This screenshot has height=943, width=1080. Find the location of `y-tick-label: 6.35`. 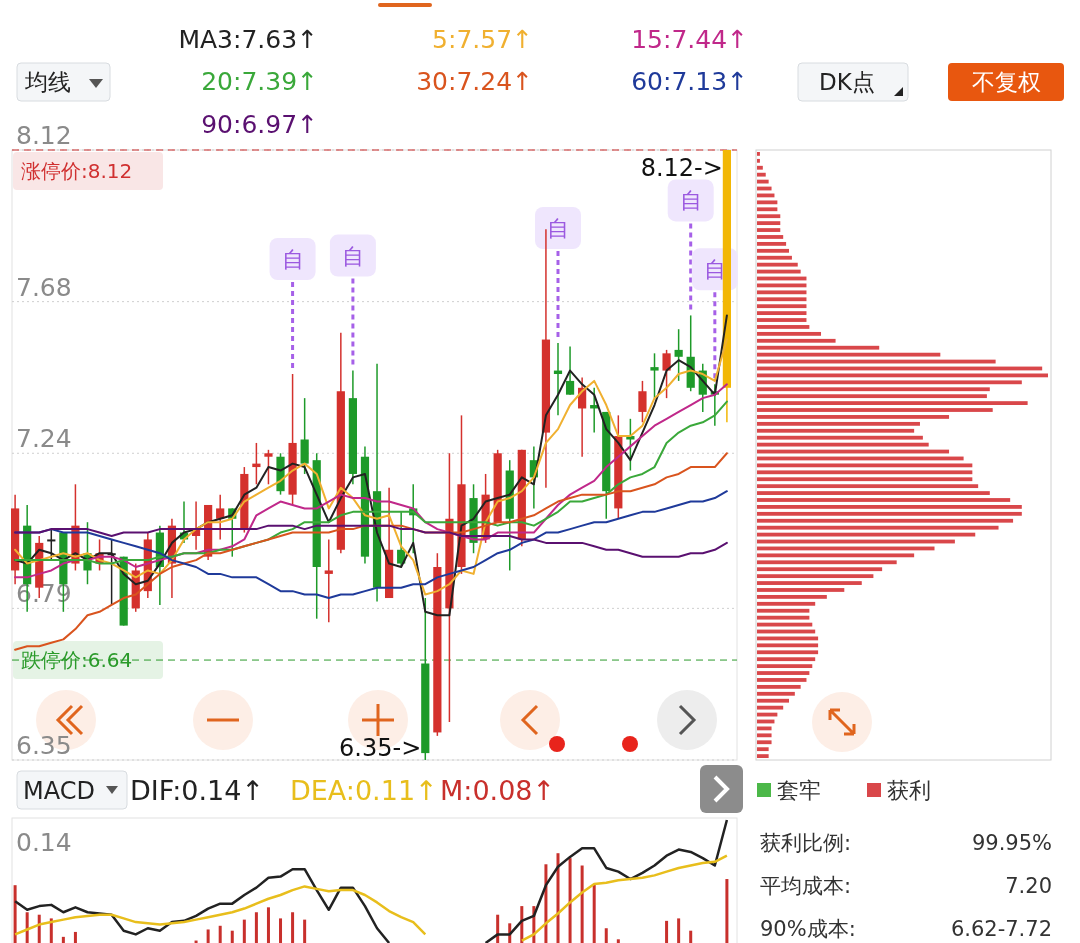

y-tick-label: 6.35 is located at coordinates (44, 745).